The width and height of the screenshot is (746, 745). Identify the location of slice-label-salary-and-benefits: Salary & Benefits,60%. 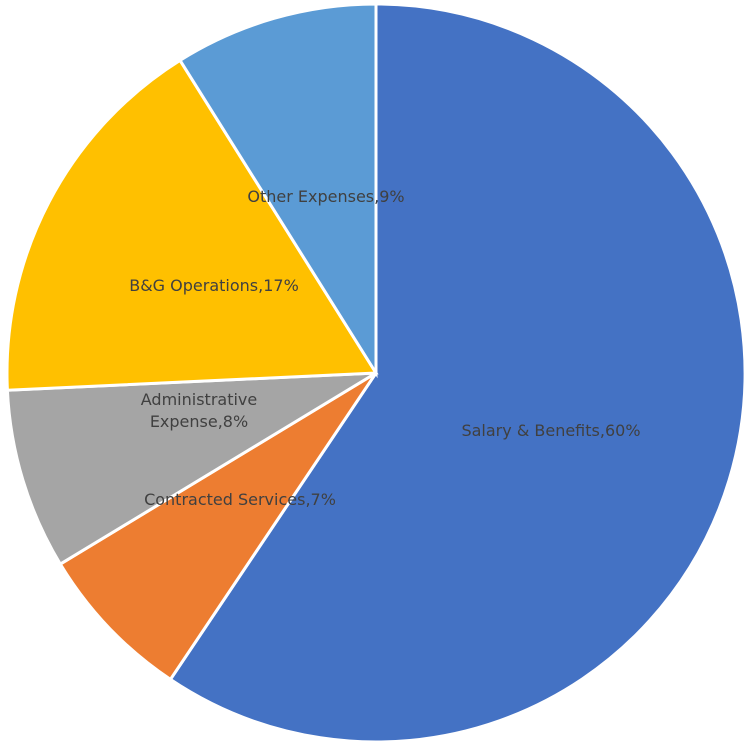
(550, 430).